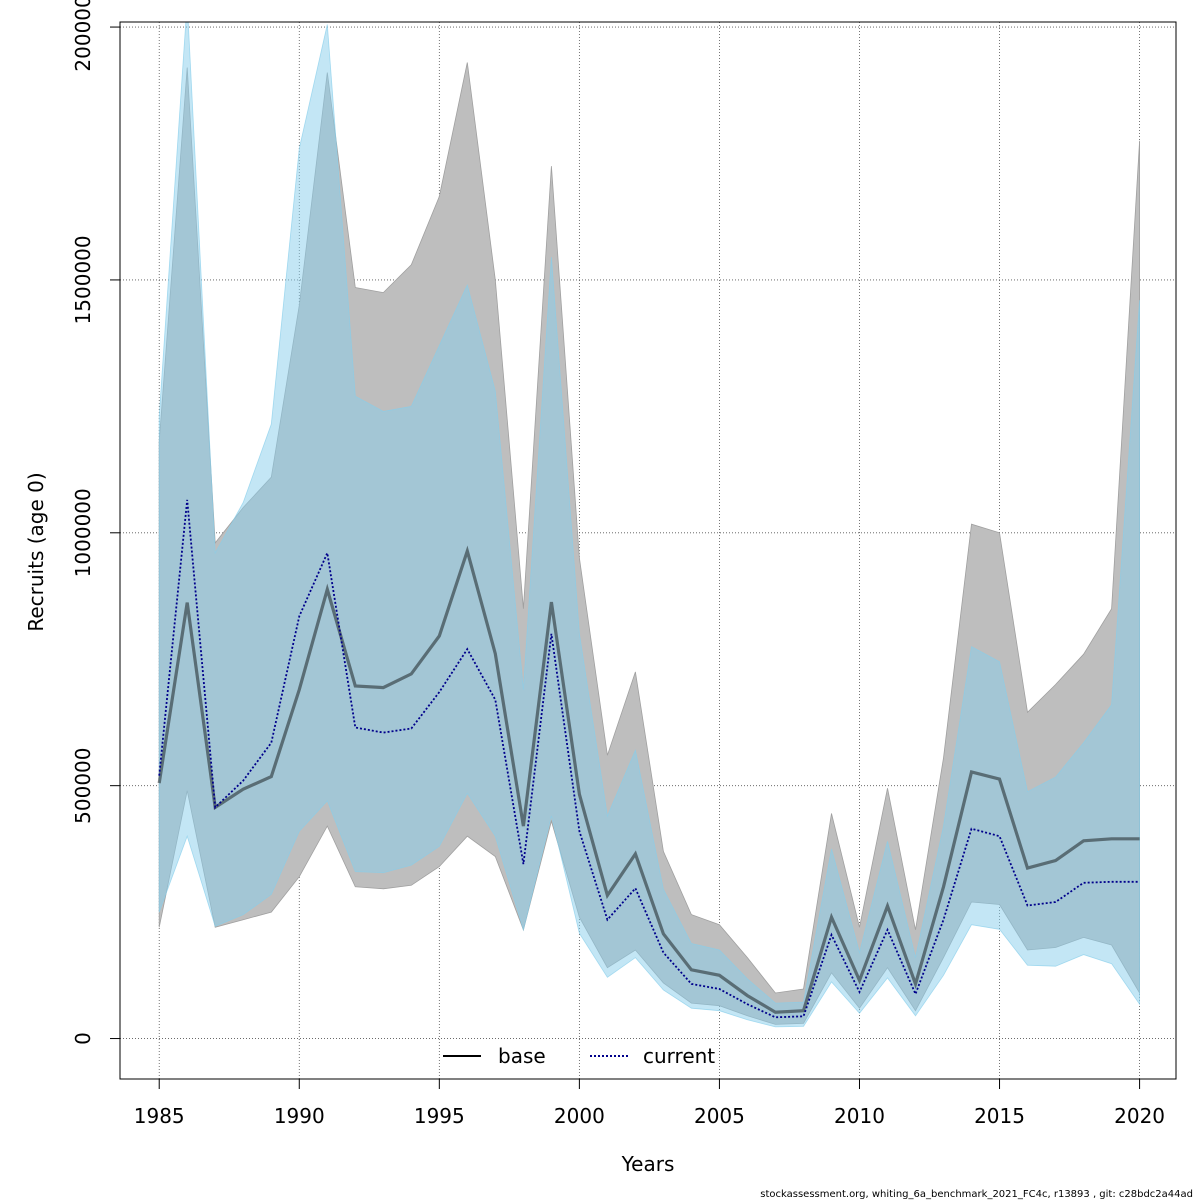 This screenshot has height=1200, width=1200. Describe the element at coordinates (83, 785) in the screenshot. I see `y-tick-label-1: 500000` at that location.